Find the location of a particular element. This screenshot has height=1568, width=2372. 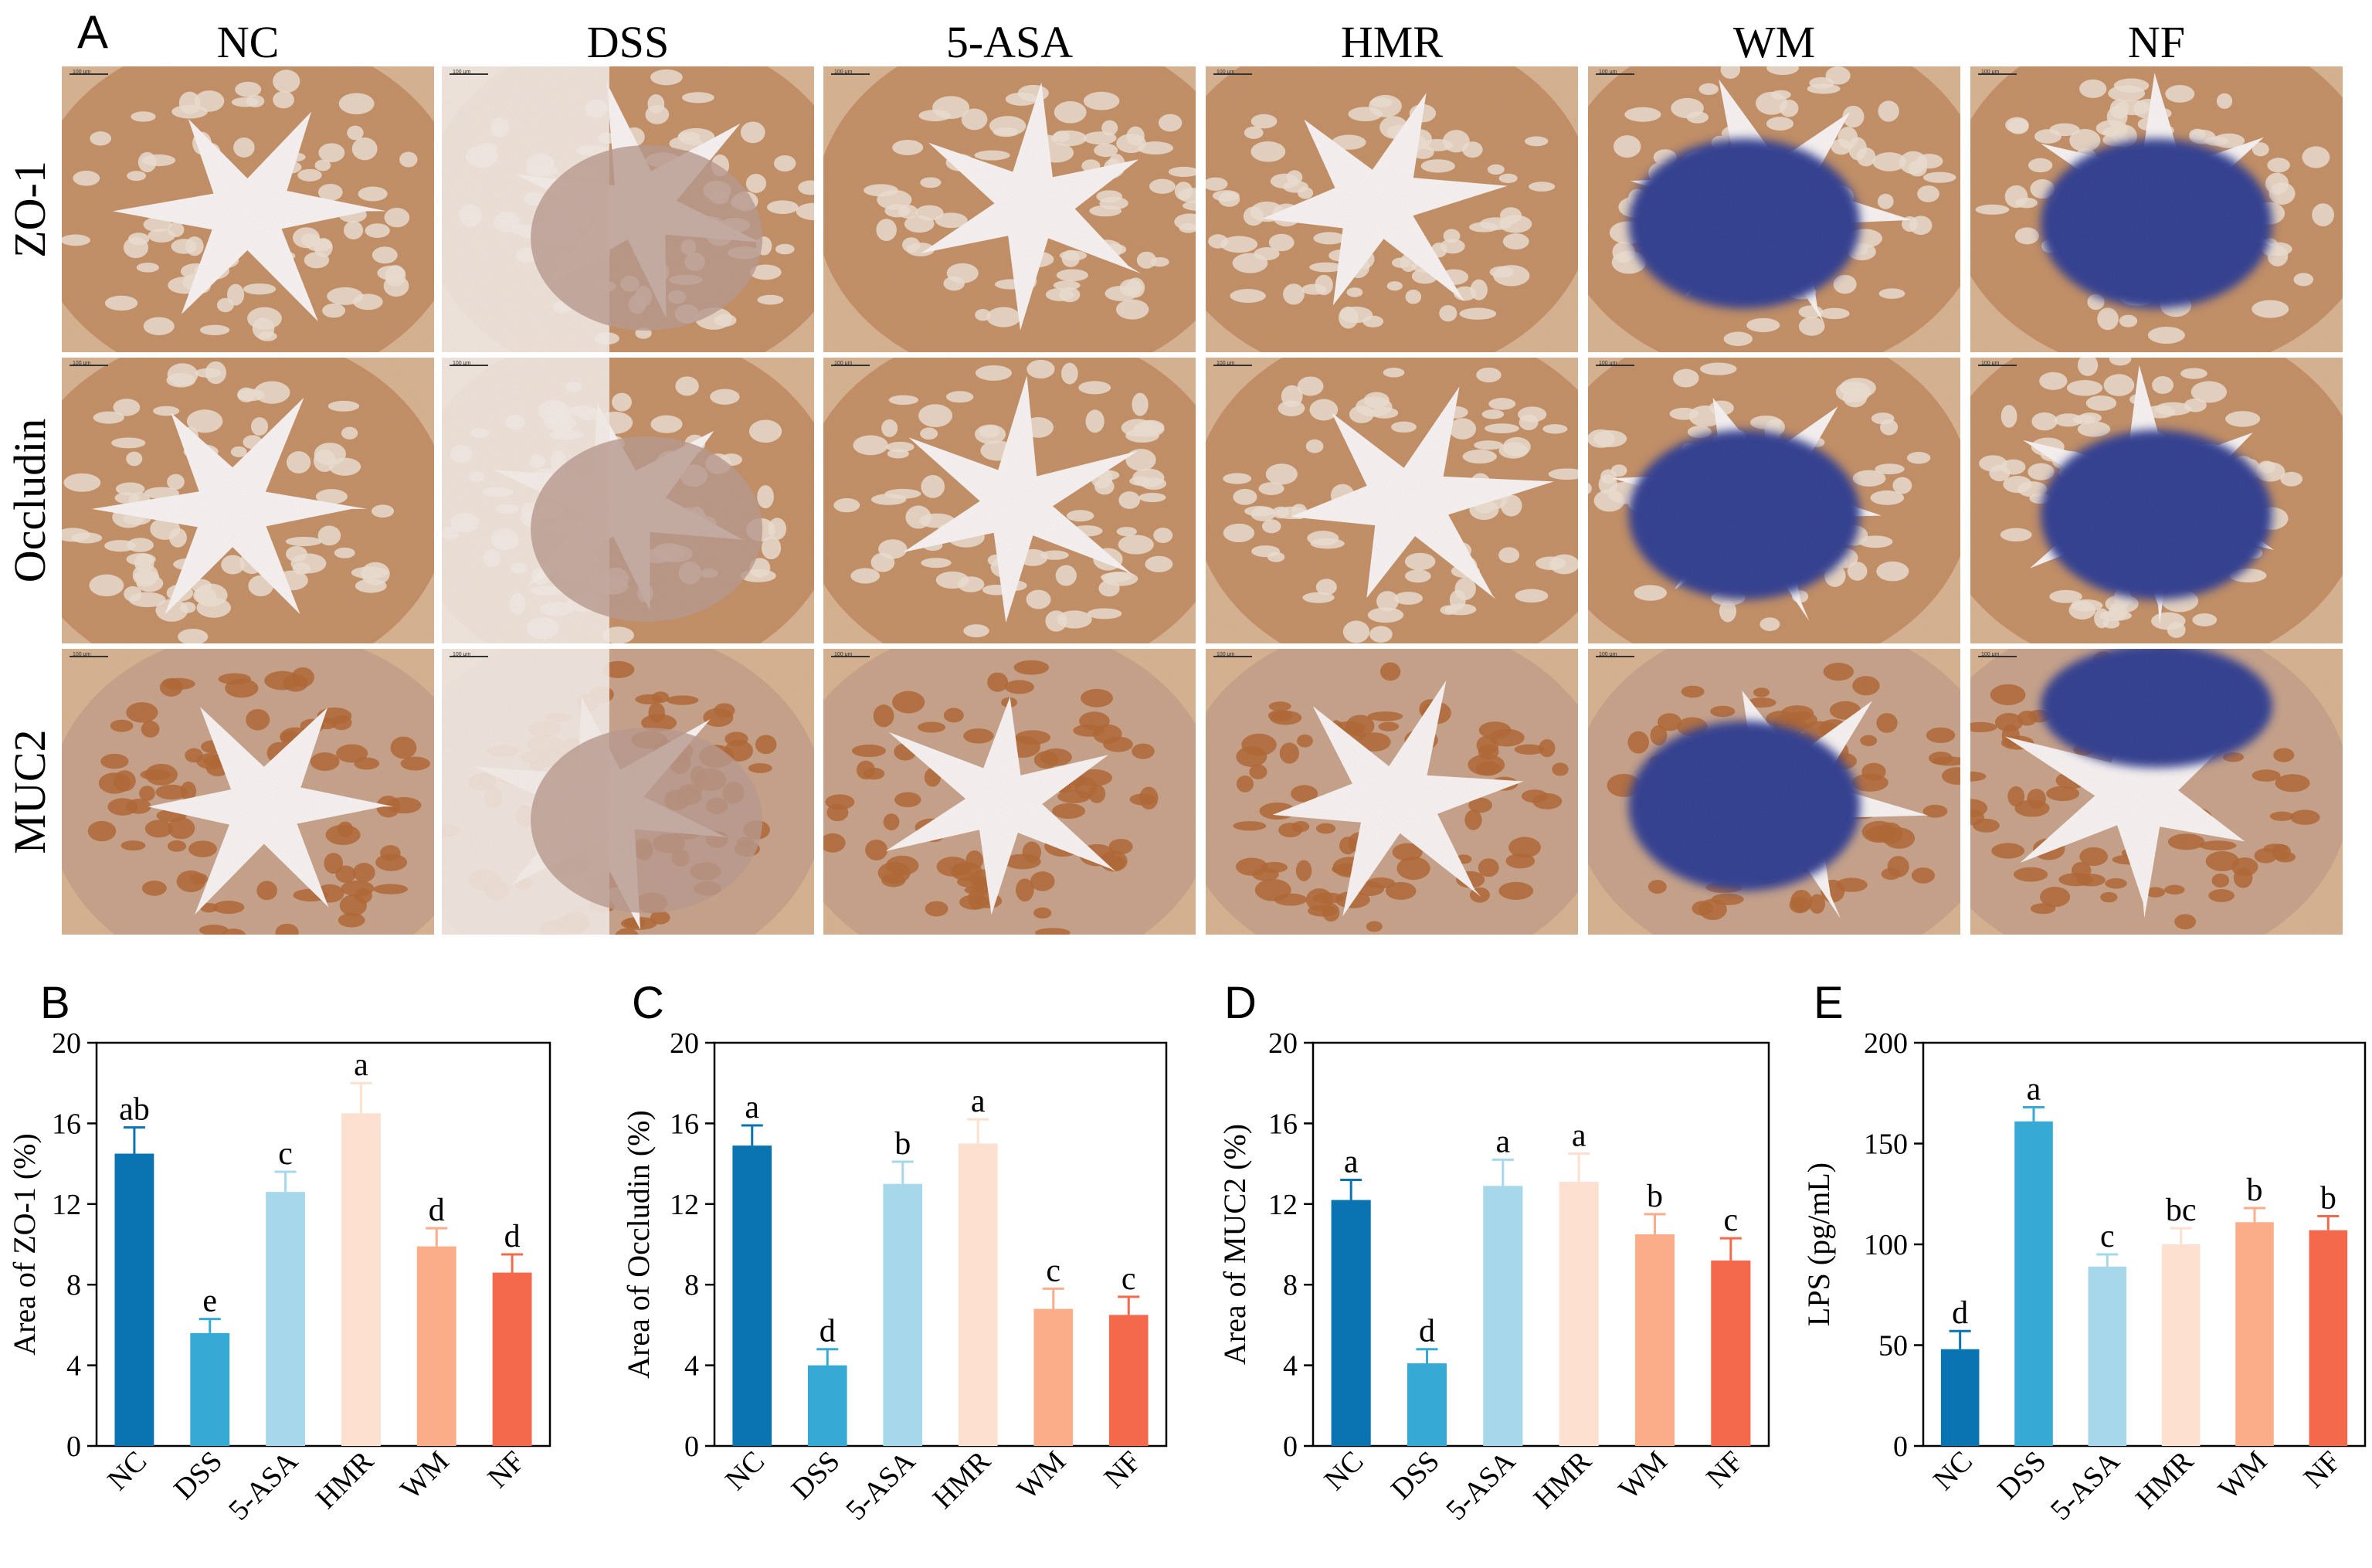

y-axis-label: Area of Occludin (%) is located at coordinates (638, 1244).